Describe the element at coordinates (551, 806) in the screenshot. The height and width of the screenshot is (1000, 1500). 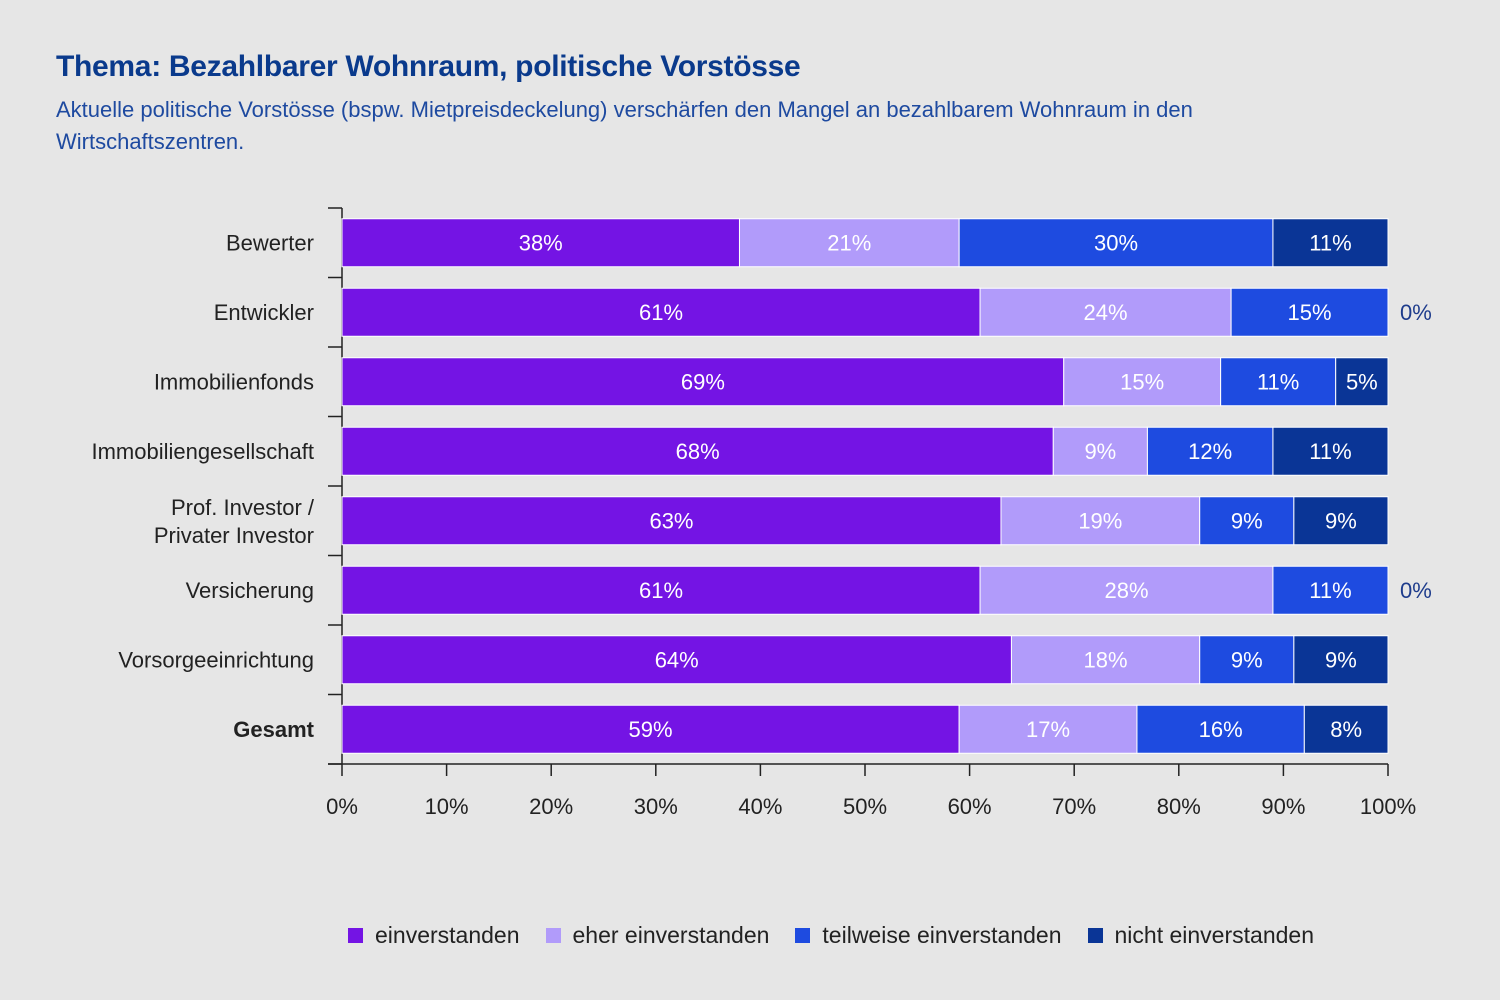
I see `x-tick-label: 20%` at that location.